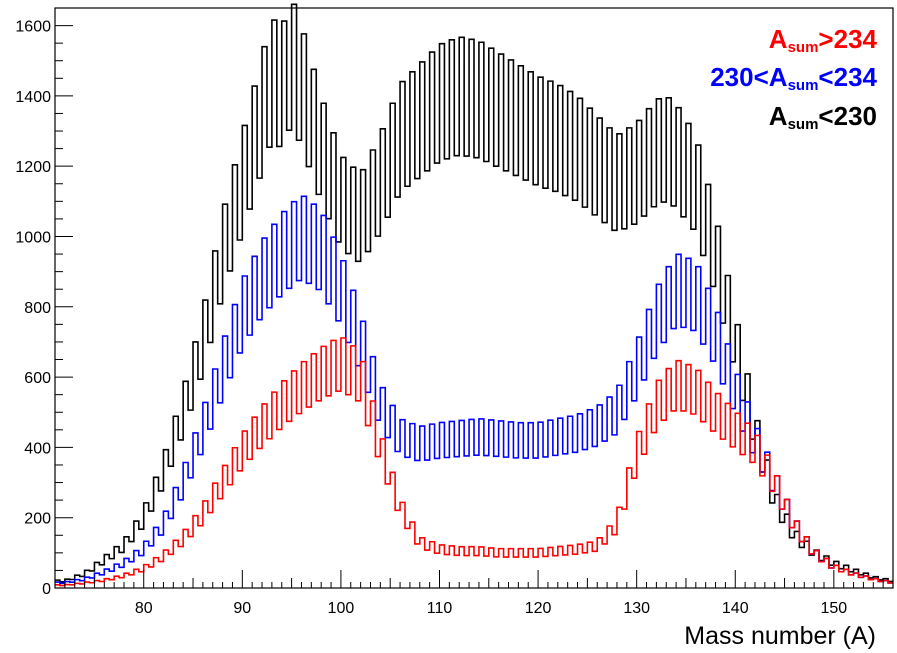  I want to click on legend-entry: 230<Asum<234, so click(793, 78).